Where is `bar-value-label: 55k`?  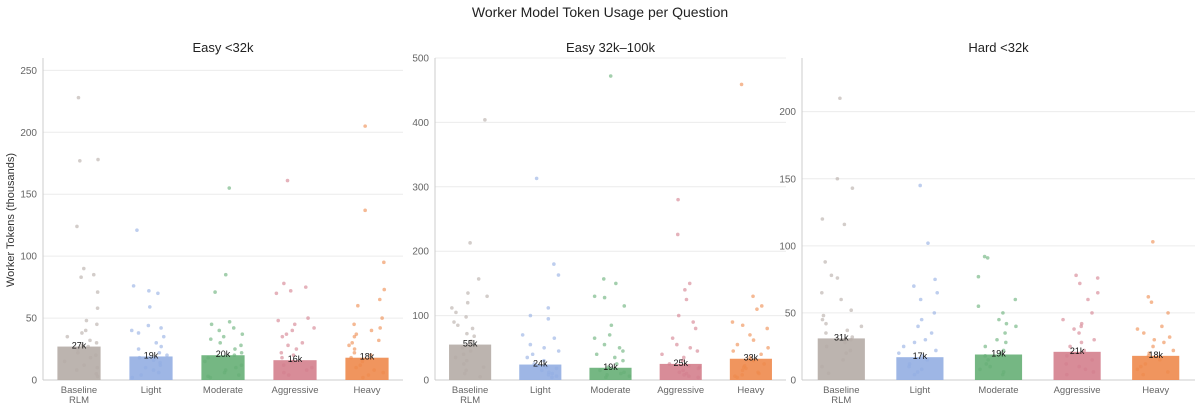
bar-value-label: 55k is located at coordinates (470, 344).